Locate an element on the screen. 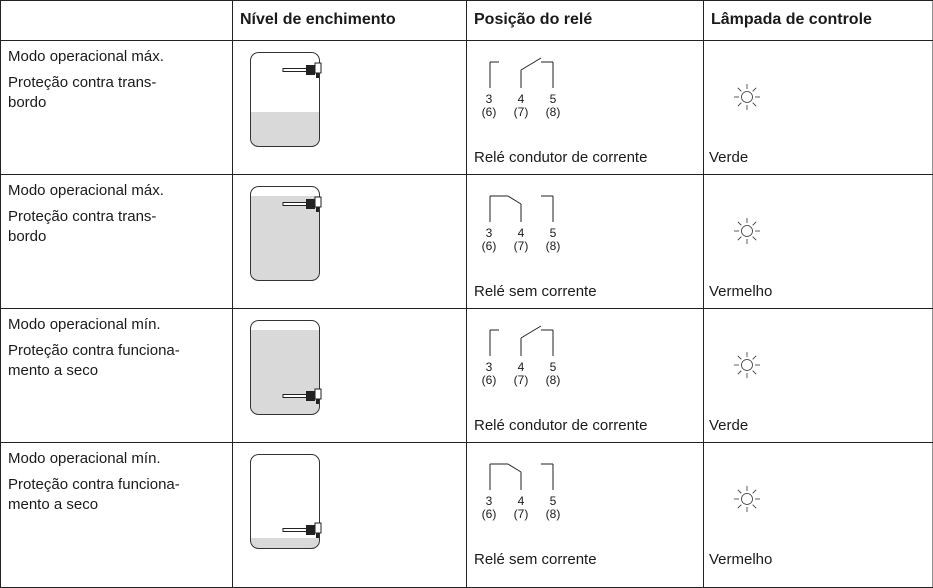 This screenshot has height=588, width=933. column-header: Posição do relé is located at coordinates (533, 19).